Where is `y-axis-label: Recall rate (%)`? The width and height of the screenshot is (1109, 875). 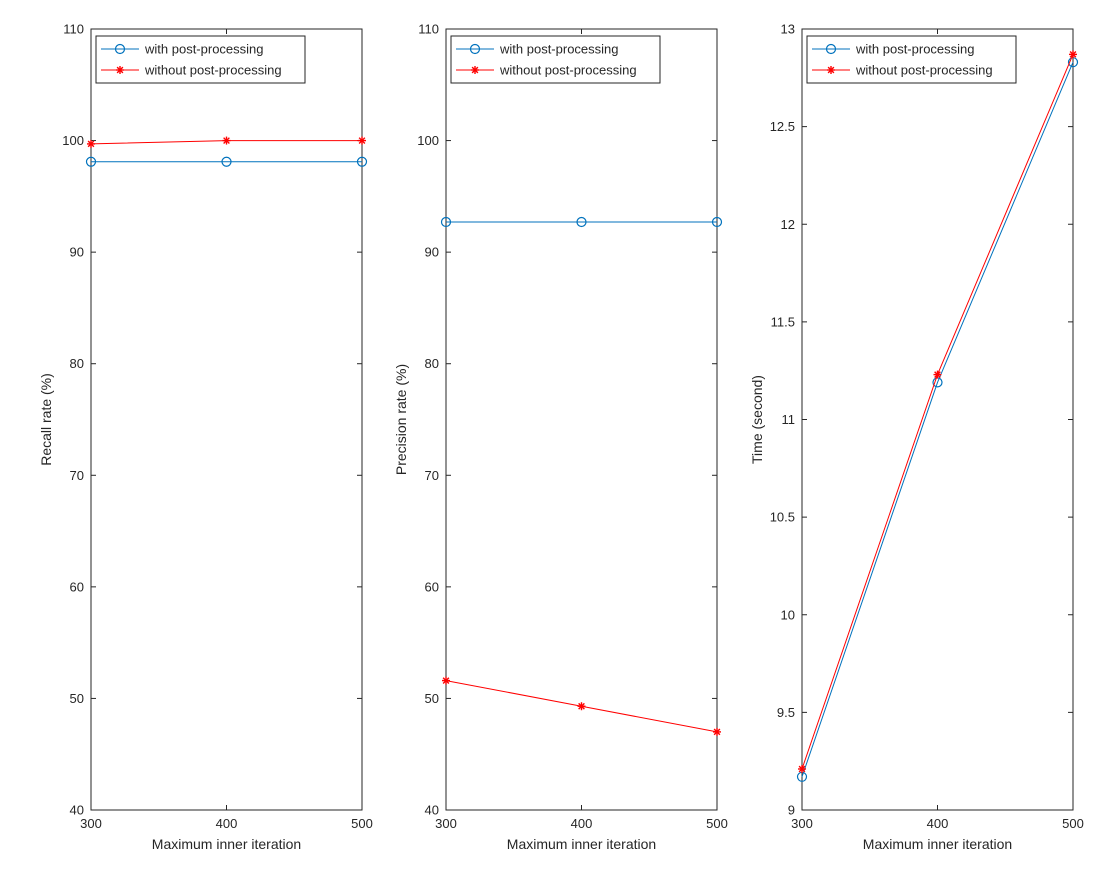
y-axis-label: Recall rate (%) is located at coordinates (46, 419).